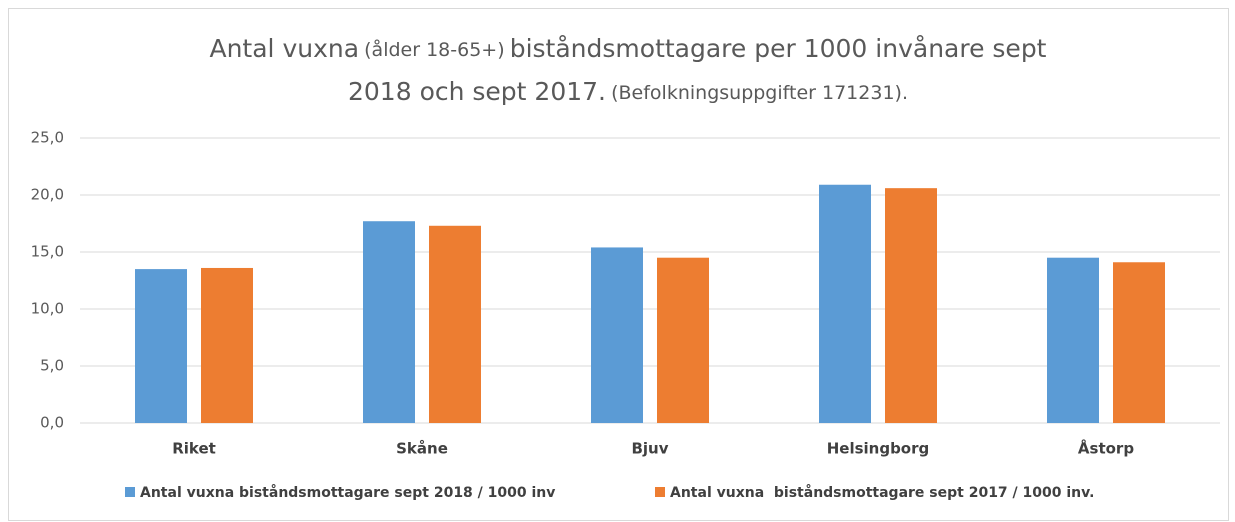 The image size is (1235, 522). Describe the element at coordinates (47, 252) in the screenshot. I see `y-tick-label: 15,0` at that location.